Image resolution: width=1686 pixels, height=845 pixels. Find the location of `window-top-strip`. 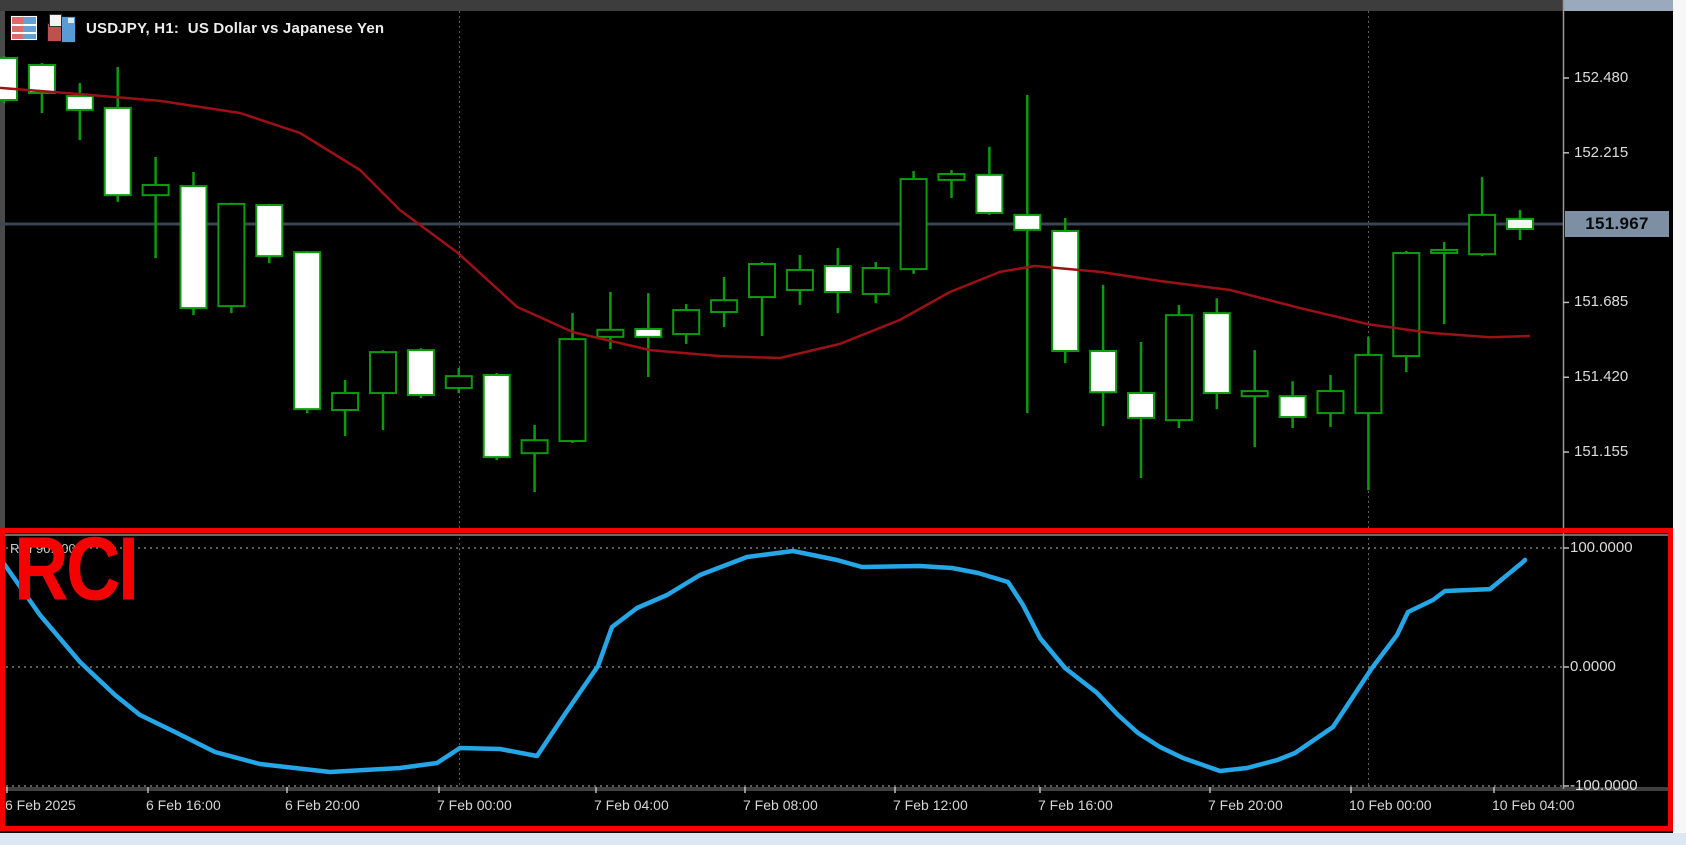

window-top-strip is located at coordinates (781, 5).